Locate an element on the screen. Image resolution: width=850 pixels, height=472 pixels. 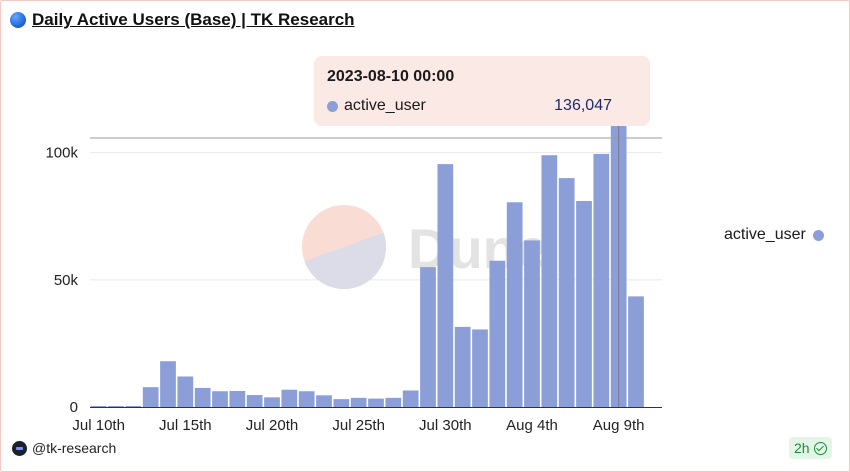
y-axis: 0 50k 100k is located at coordinates (61, 280).